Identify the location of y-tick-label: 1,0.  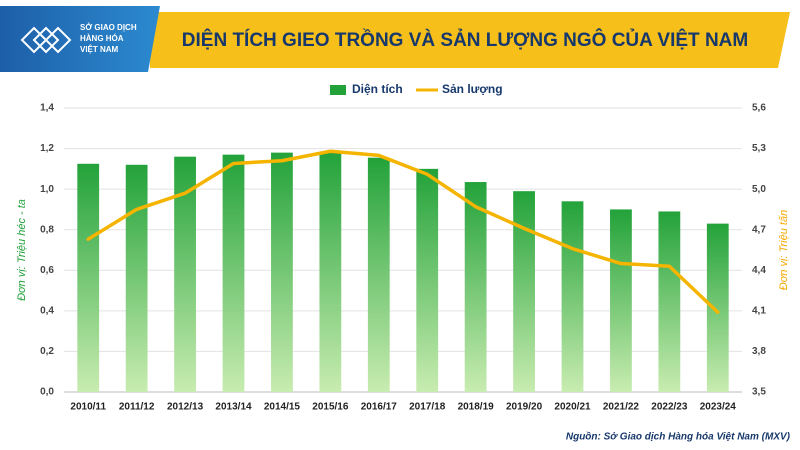
(47, 189).